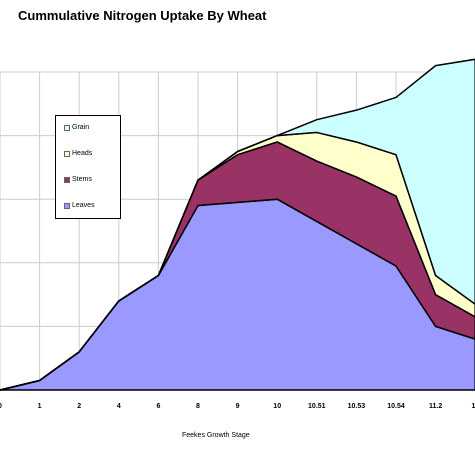 The image size is (475, 475). What do you see at coordinates (317, 406) in the screenshot?
I see `x-tick-label: 10.51` at bounding box center [317, 406].